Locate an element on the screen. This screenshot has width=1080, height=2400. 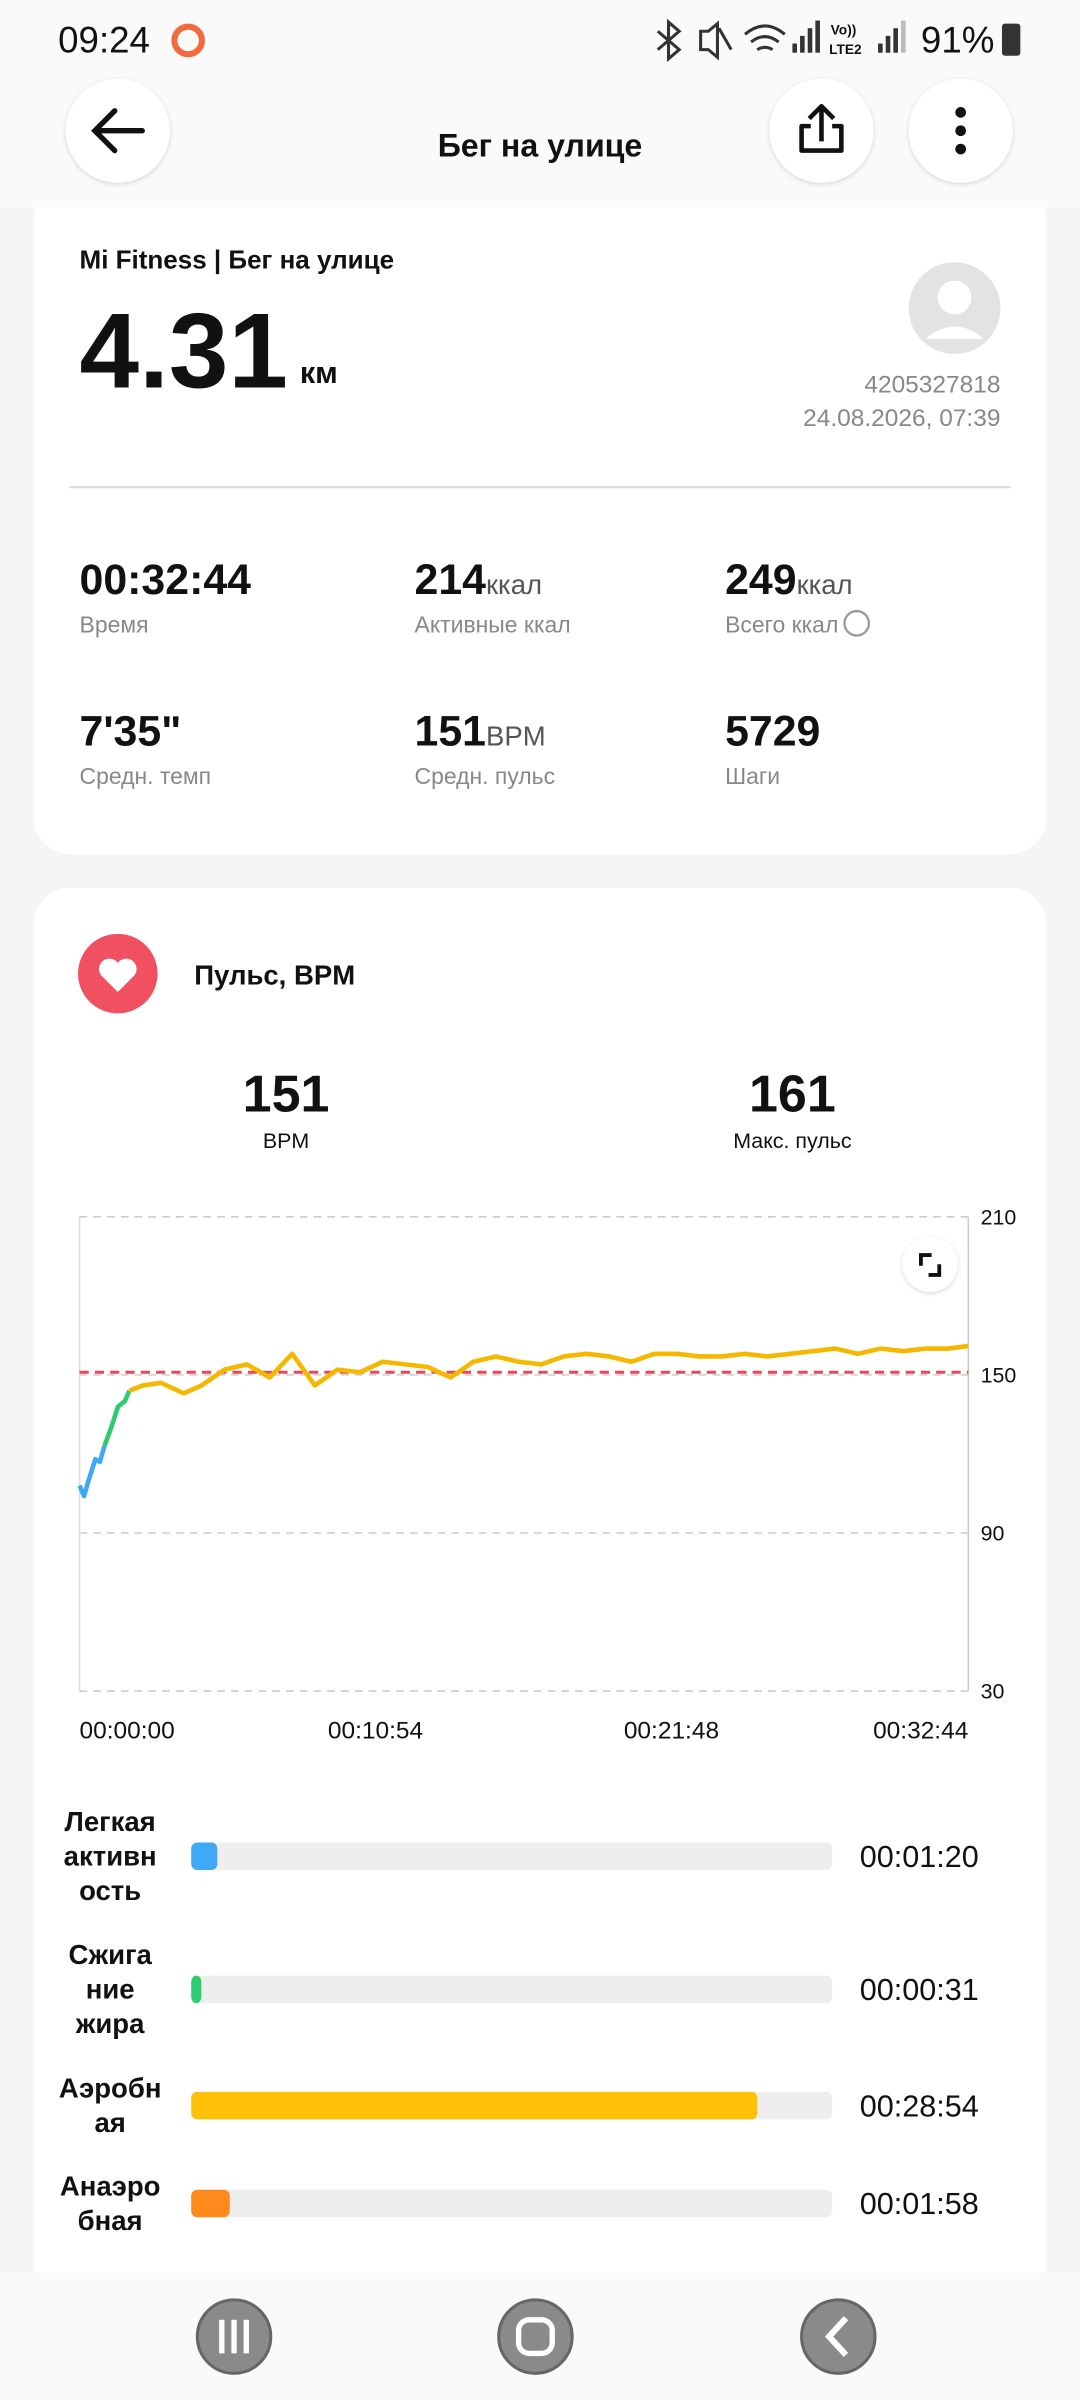
top-bar is located at coordinates (540, 104).